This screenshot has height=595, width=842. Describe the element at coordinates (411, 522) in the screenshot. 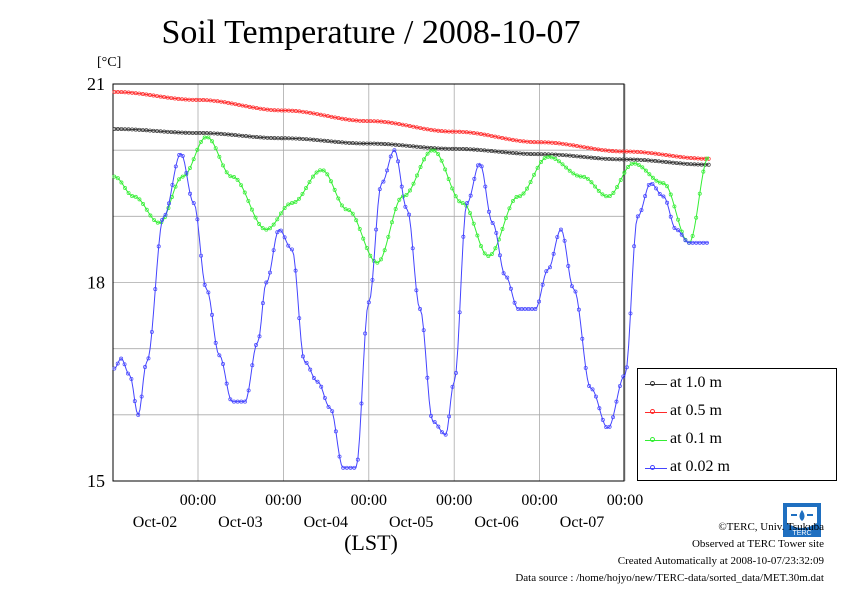

I see `x-tick-date-label: Oct-05` at that location.